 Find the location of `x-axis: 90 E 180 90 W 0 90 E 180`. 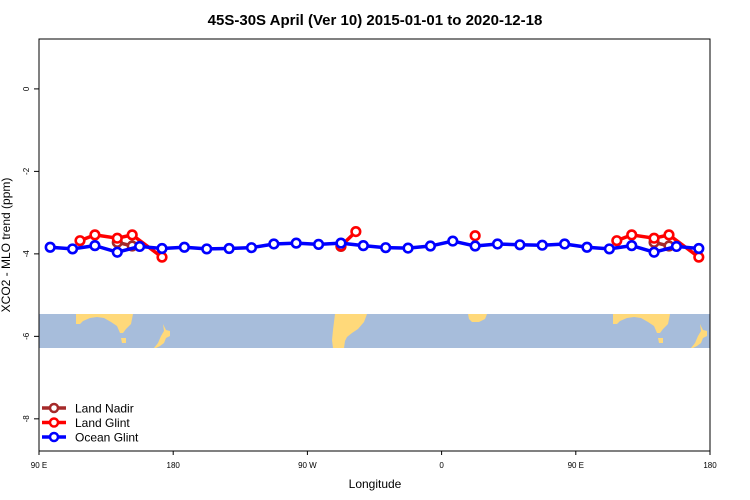

x-axis: 90 E 180 90 W 0 90 E 180 is located at coordinates (374, 460).